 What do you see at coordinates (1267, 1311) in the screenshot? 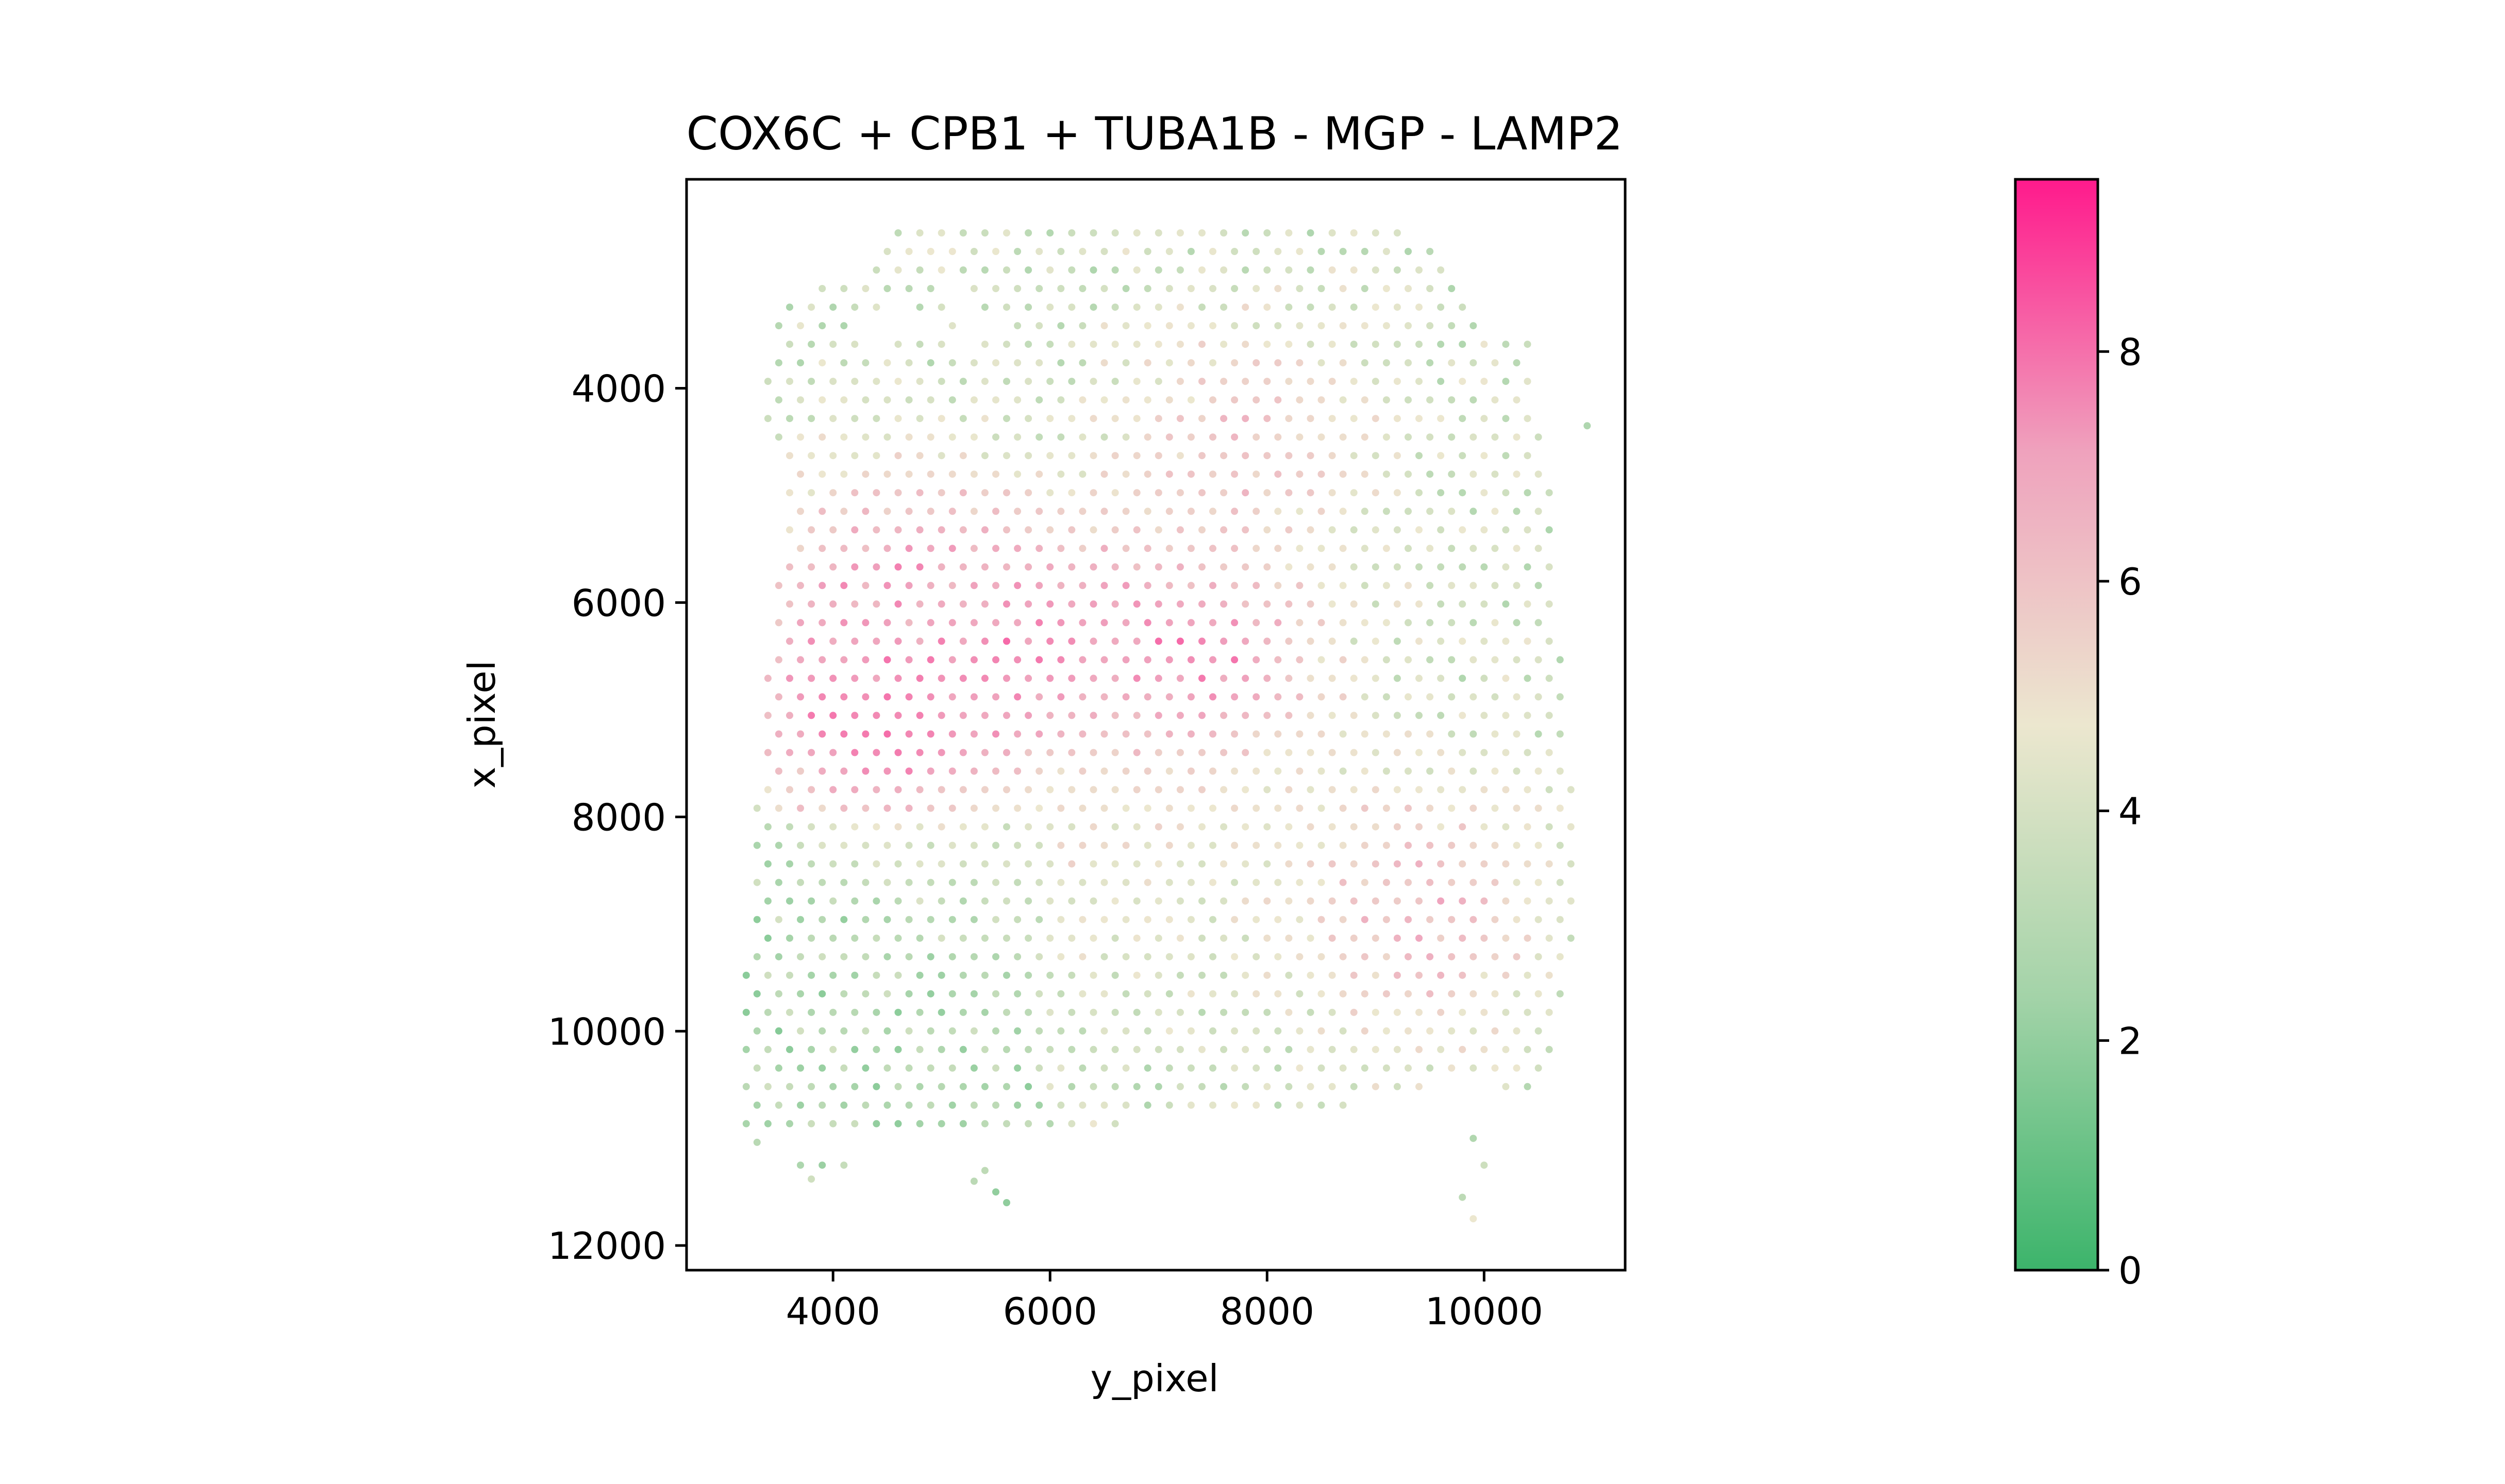
I see `x-tick-label: 8000` at bounding box center [1267, 1311].